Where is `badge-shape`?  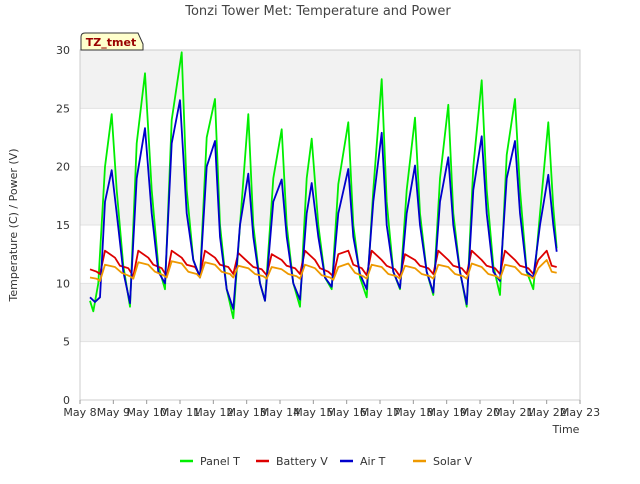 badge-shape is located at coordinates (112, 41).